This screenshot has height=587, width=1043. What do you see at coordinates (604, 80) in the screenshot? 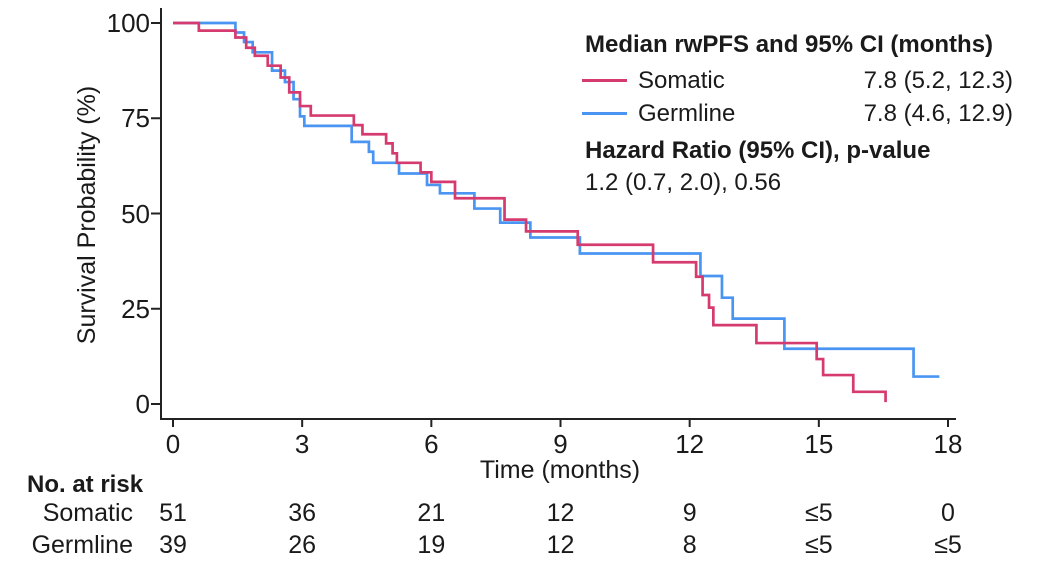
I see `somatic-line-swatch` at bounding box center [604, 80].